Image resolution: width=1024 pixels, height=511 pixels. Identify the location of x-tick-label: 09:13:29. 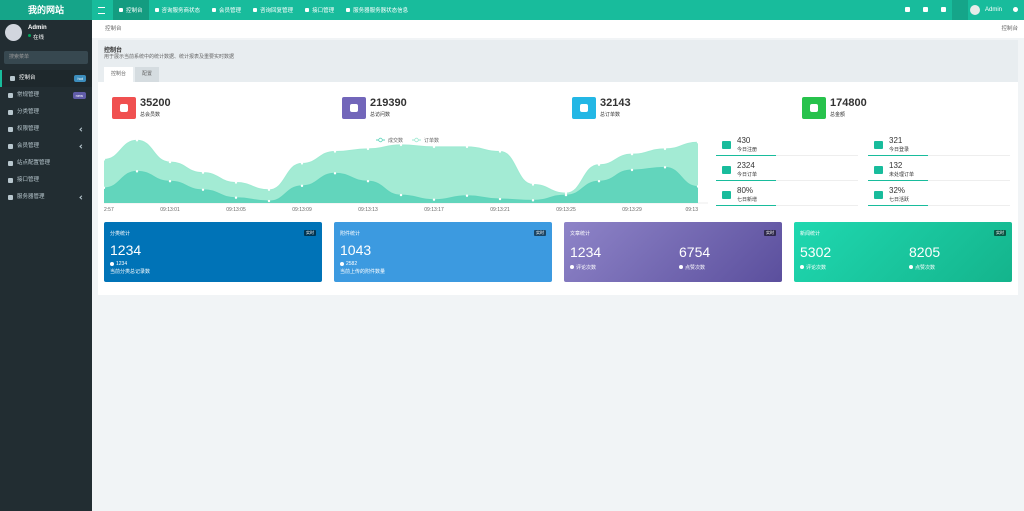
(632, 210).